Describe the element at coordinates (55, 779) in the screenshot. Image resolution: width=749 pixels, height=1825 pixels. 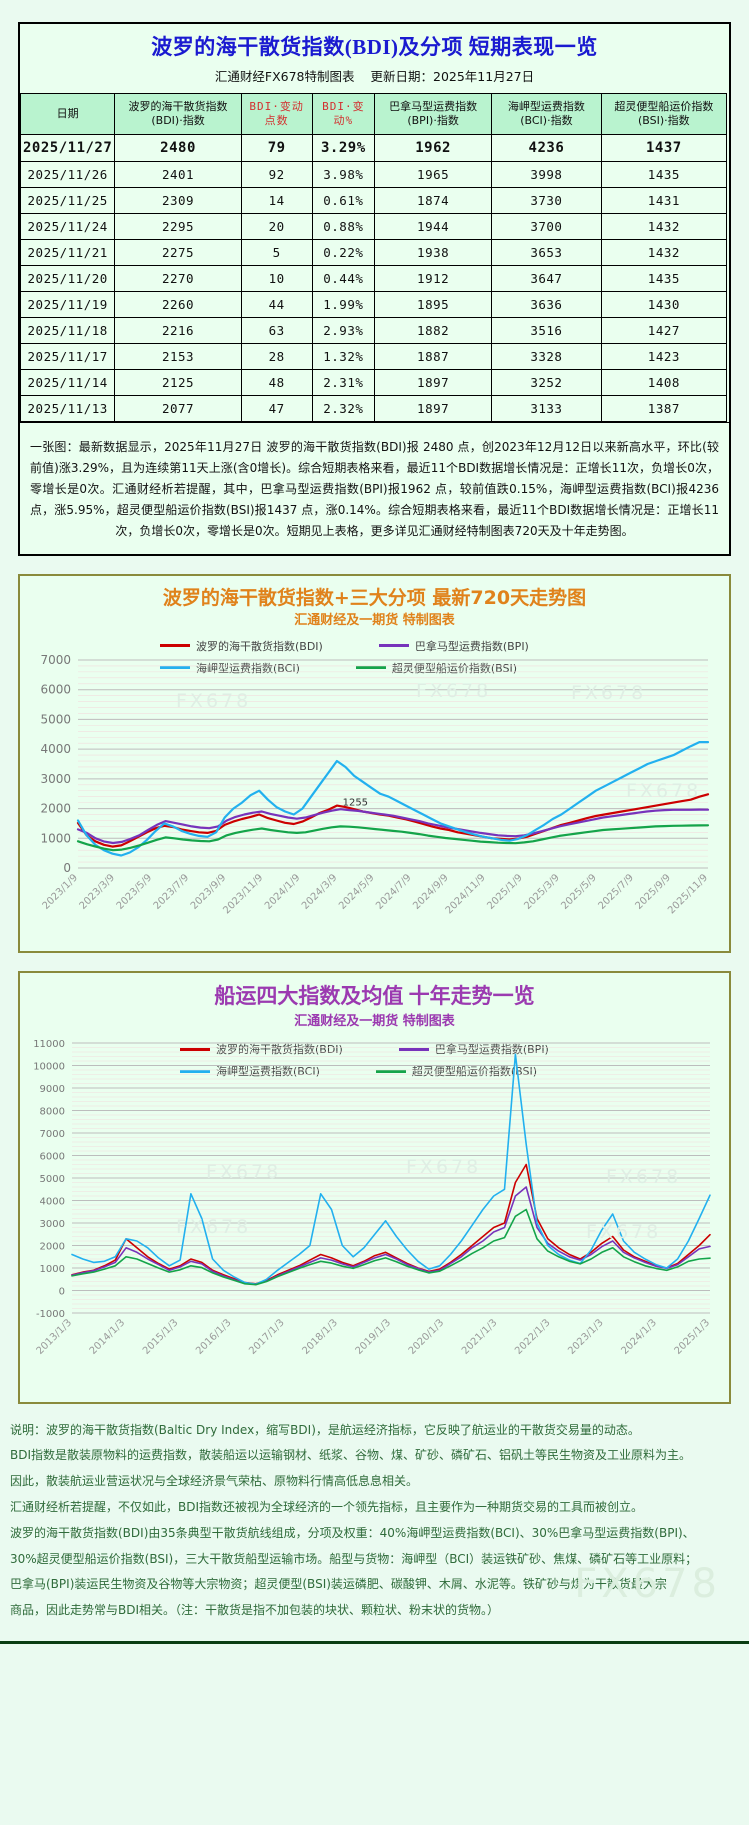
I see `y-axis-tick-label: 3000` at that location.